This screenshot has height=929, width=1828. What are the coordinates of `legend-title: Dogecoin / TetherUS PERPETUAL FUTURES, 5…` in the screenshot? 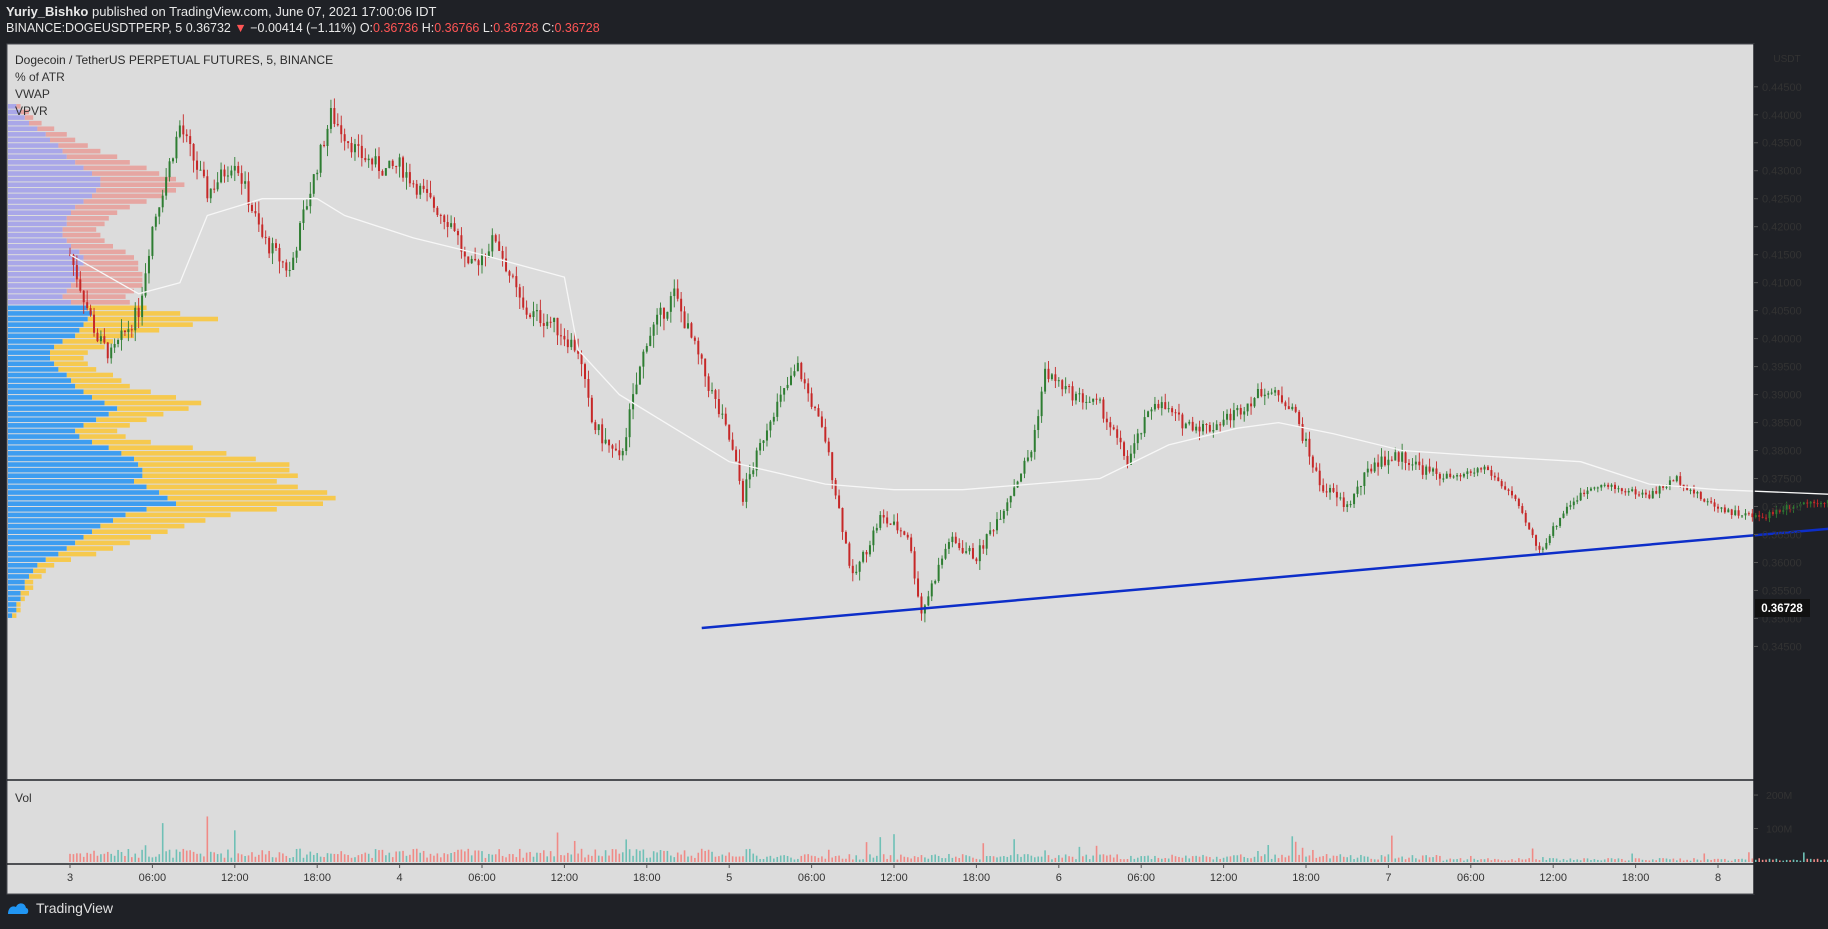 It's located at (174, 60).